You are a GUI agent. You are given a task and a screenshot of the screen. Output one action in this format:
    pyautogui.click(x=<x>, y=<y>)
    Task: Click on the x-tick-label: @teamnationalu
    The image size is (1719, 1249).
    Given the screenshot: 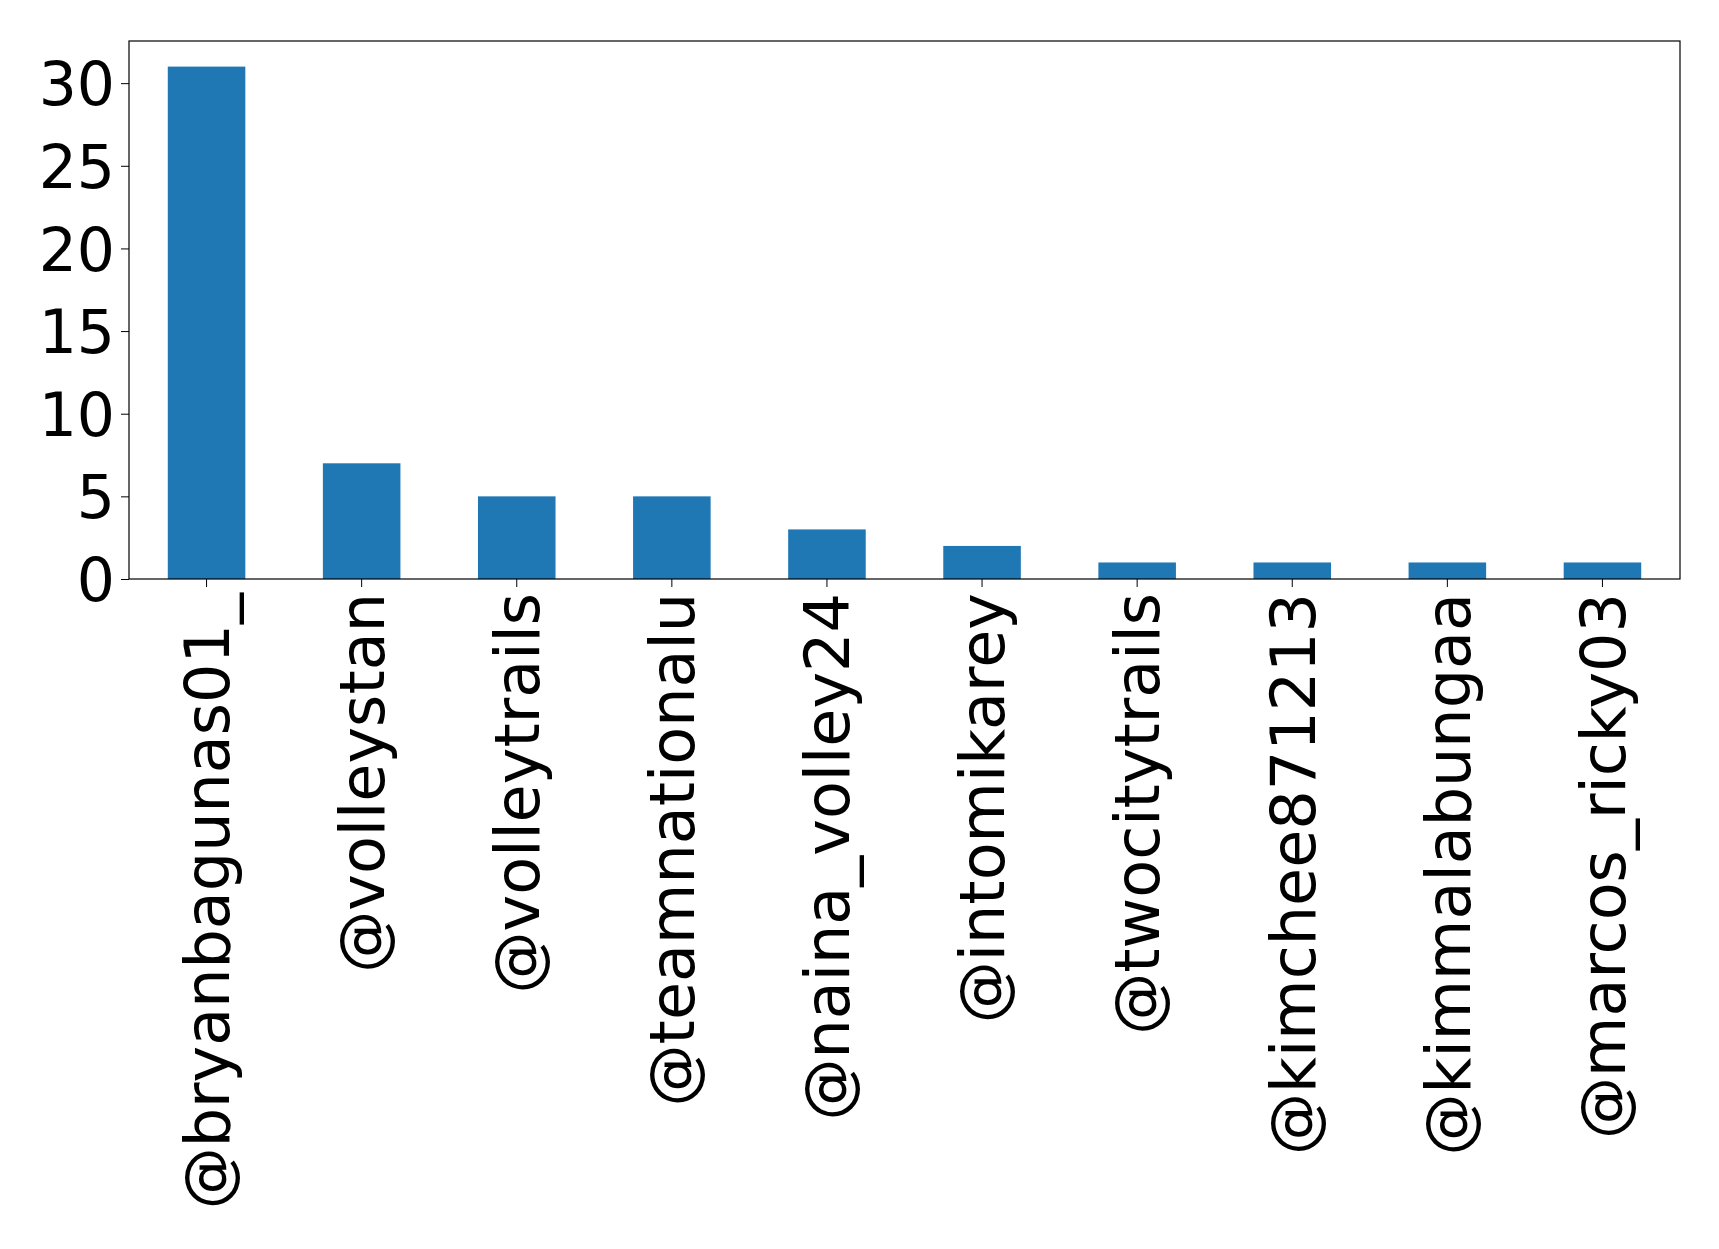 What is the action you would take?
    pyautogui.click(x=673, y=850)
    